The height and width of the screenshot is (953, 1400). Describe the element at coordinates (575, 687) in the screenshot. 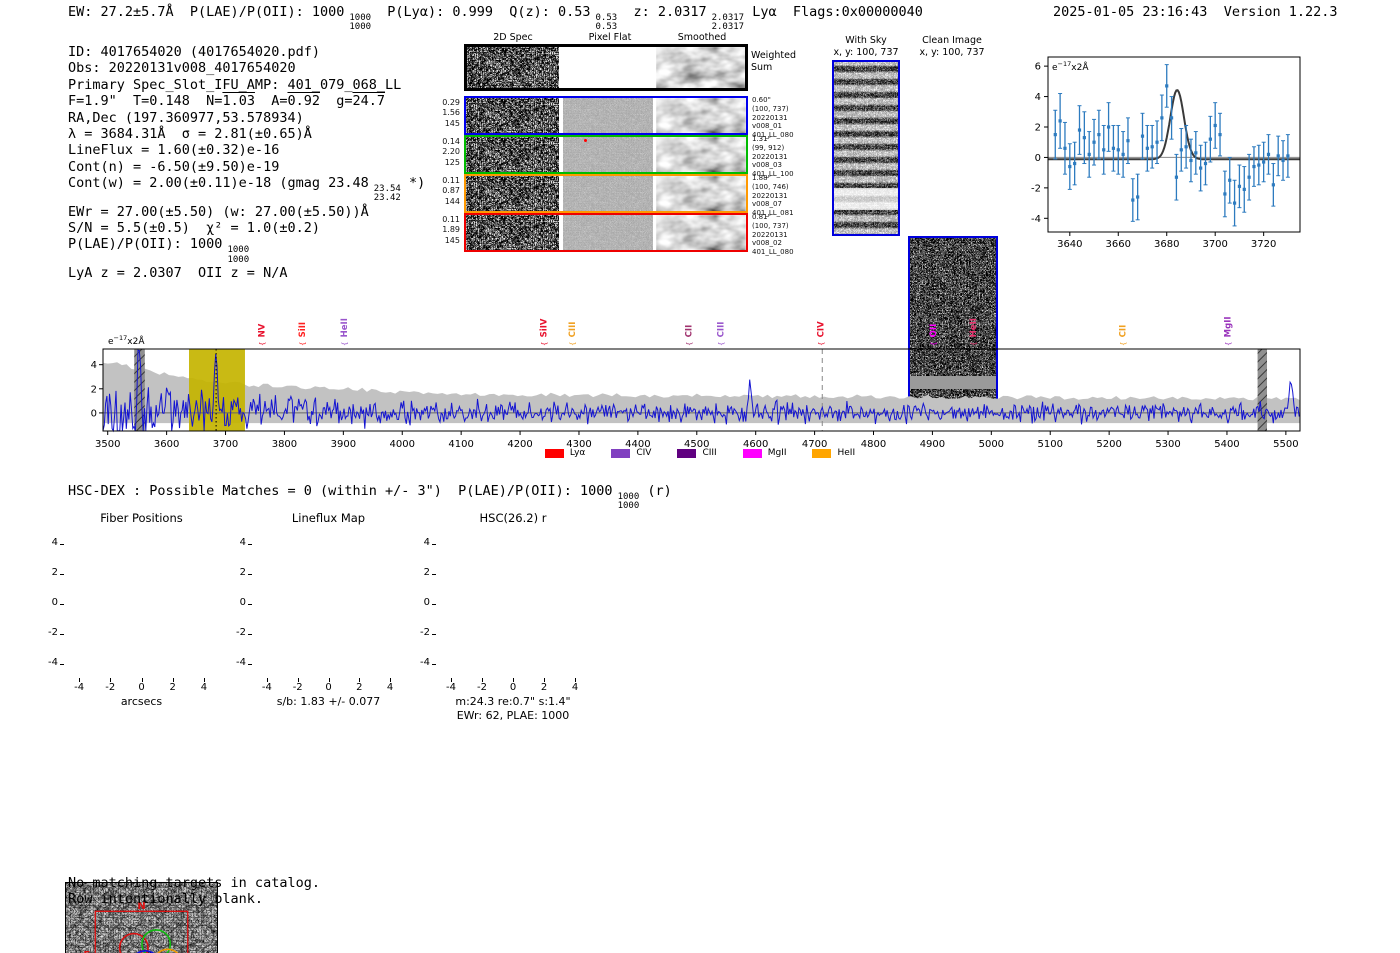

I see `cutout-xtick: 4` at that location.